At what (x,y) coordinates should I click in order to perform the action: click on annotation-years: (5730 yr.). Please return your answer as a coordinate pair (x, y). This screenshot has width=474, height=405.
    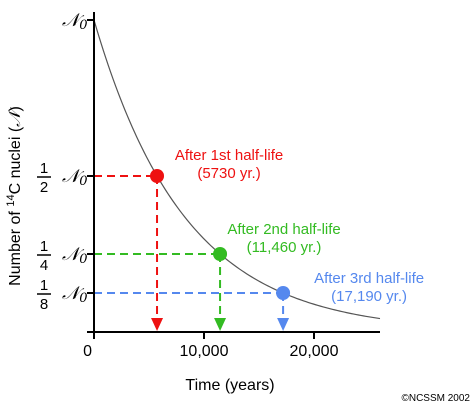
    Looking at the image, I should click on (228, 173).